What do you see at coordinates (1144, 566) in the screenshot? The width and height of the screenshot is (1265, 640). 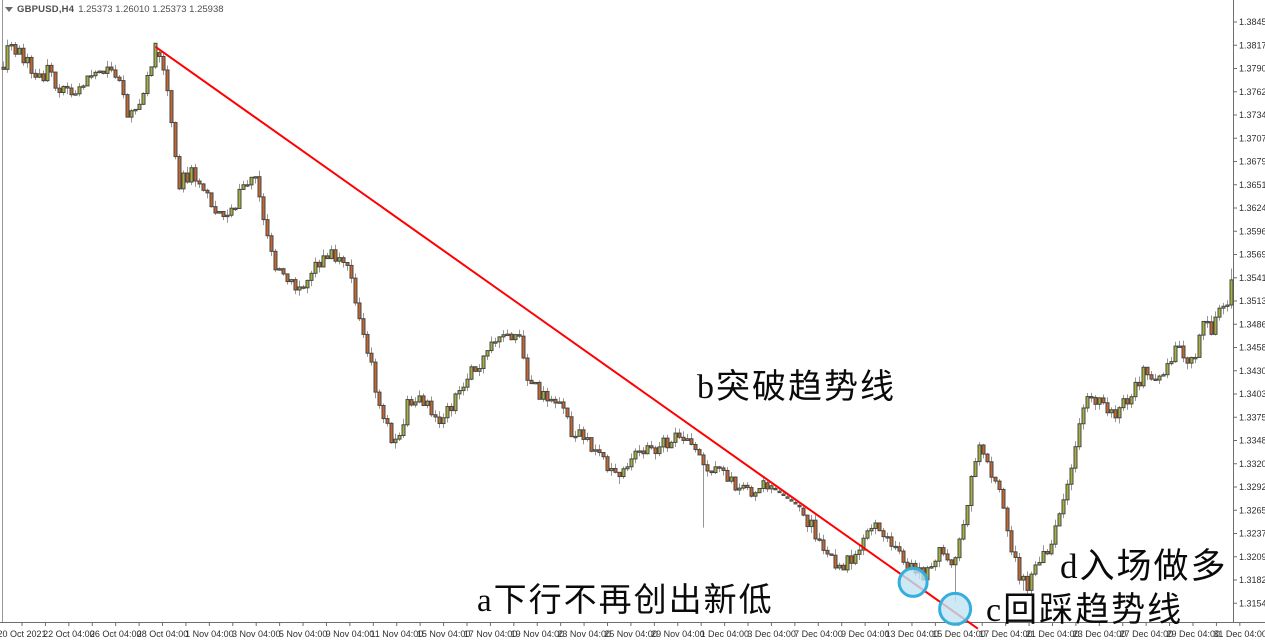 I see `annotation-d-go-long: d入场做多` at bounding box center [1144, 566].